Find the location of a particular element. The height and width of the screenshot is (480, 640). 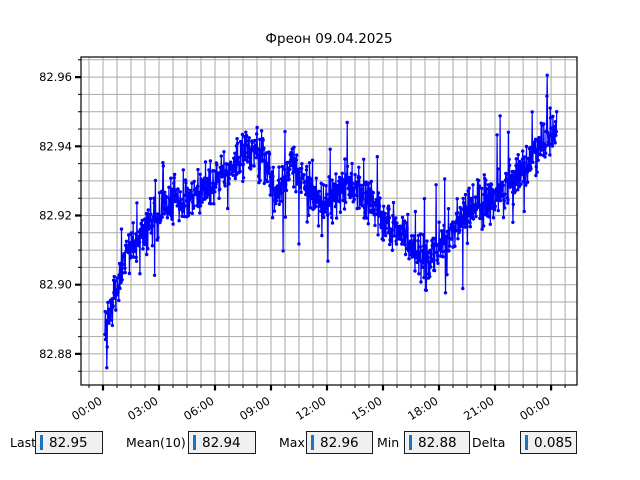

y-tick-label: 82.94 is located at coordinates (55, 146).